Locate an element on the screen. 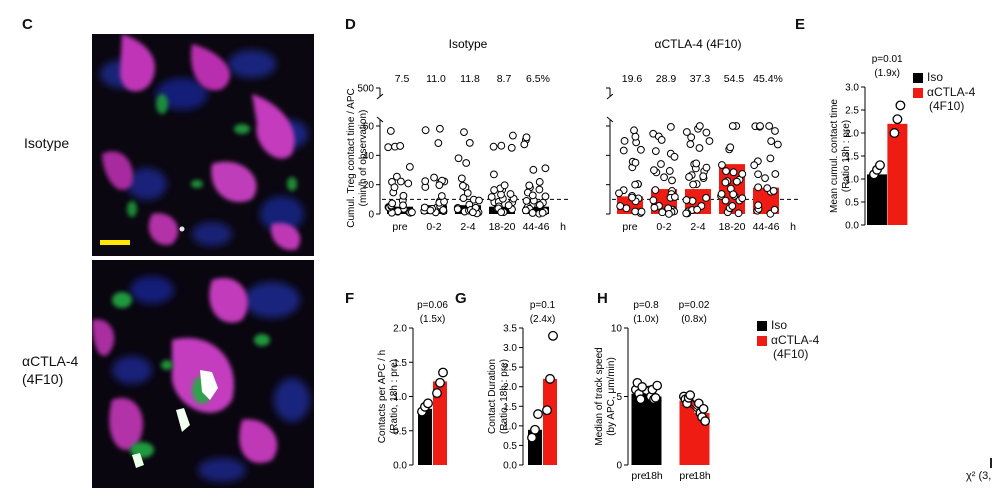 Image resolution: width=994 pixels, height=502 pixels. panel-letter-g: G is located at coordinates (461, 298).